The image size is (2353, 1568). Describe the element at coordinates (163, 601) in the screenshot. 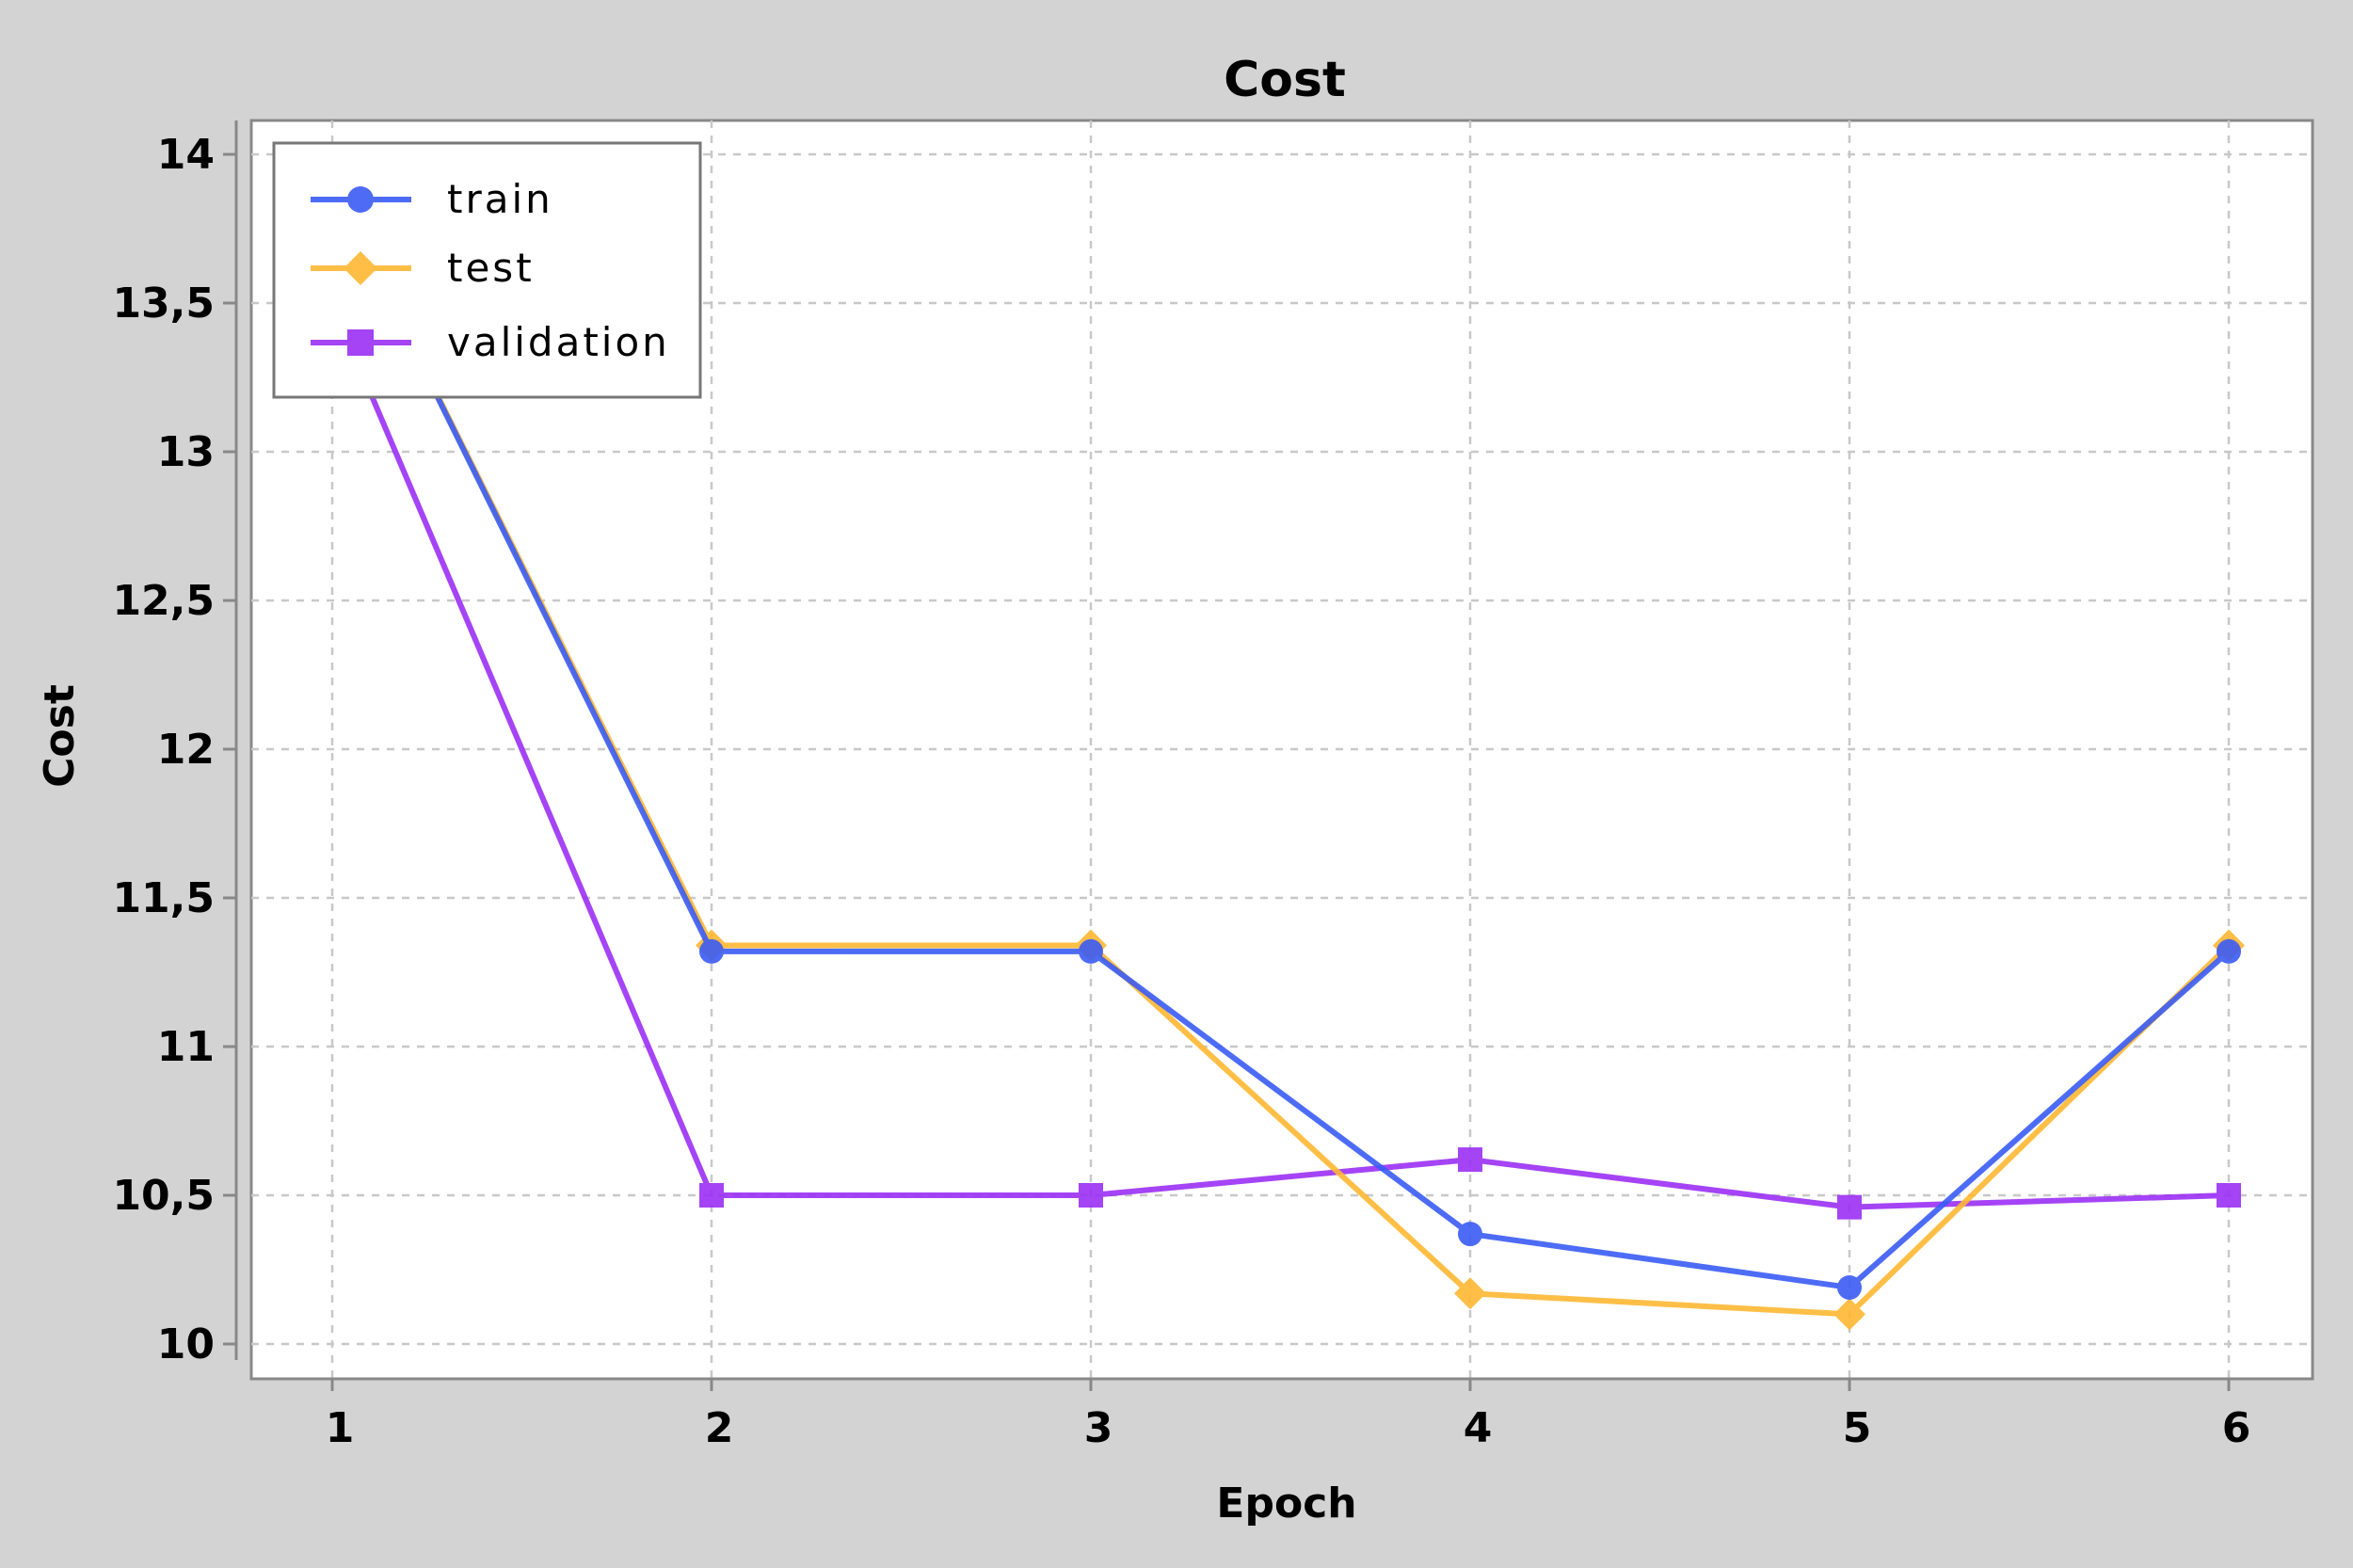

I see `y-tick-label: 12,5` at that location.